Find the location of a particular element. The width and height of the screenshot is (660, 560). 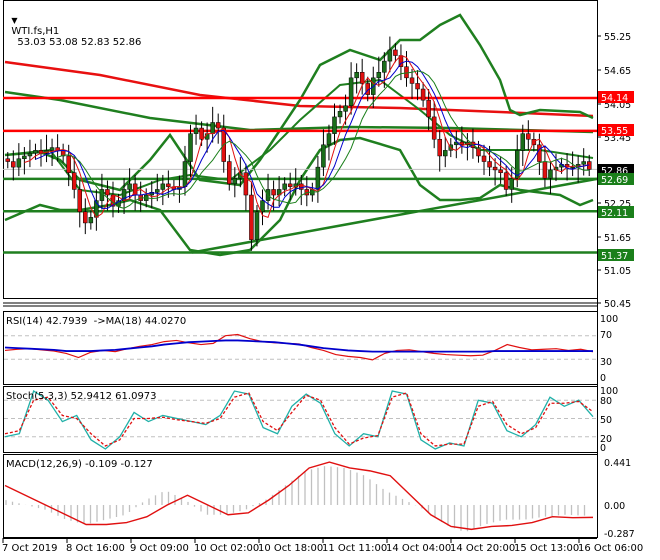

price-badge-value: 51.37 is located at coordinates (614, 256).